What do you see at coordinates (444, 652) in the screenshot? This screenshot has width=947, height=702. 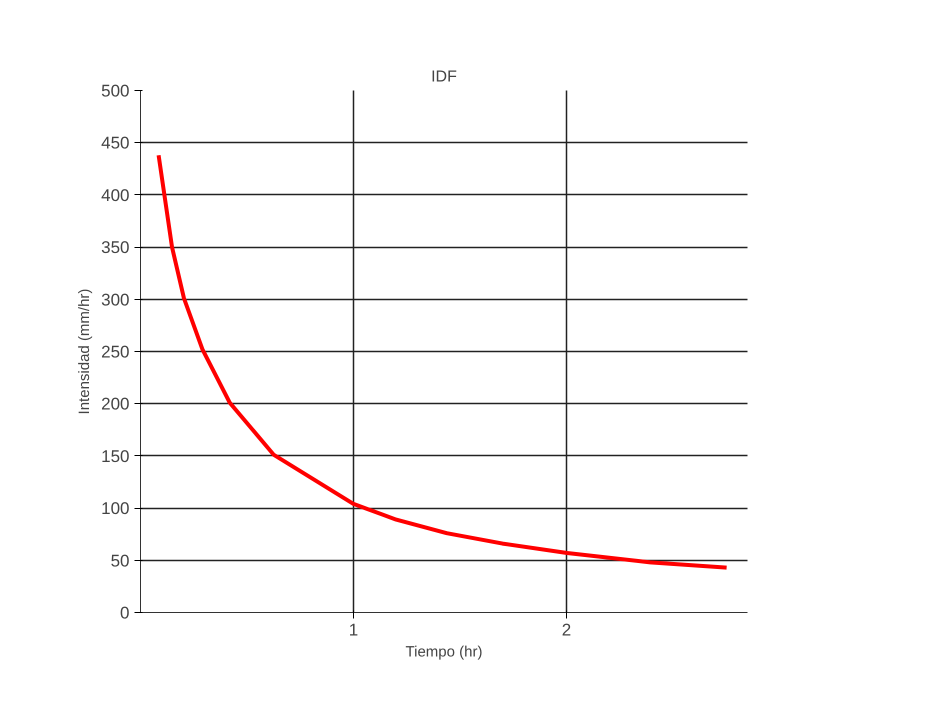 I see `x-axis-title: Tiempo (hr)` at bounding box center [444, 652].